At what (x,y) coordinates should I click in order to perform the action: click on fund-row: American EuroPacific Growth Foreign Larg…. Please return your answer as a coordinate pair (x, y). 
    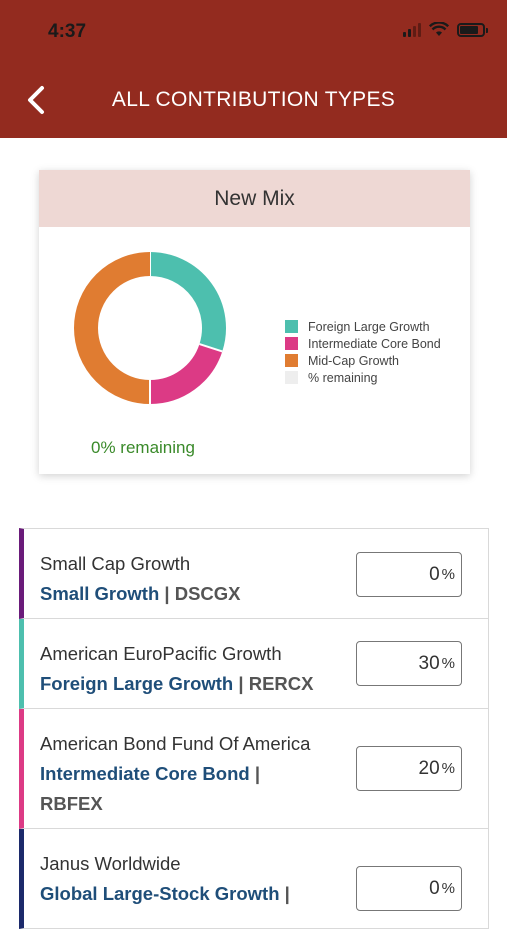
    Looking at the image, I should click on (254, 664).